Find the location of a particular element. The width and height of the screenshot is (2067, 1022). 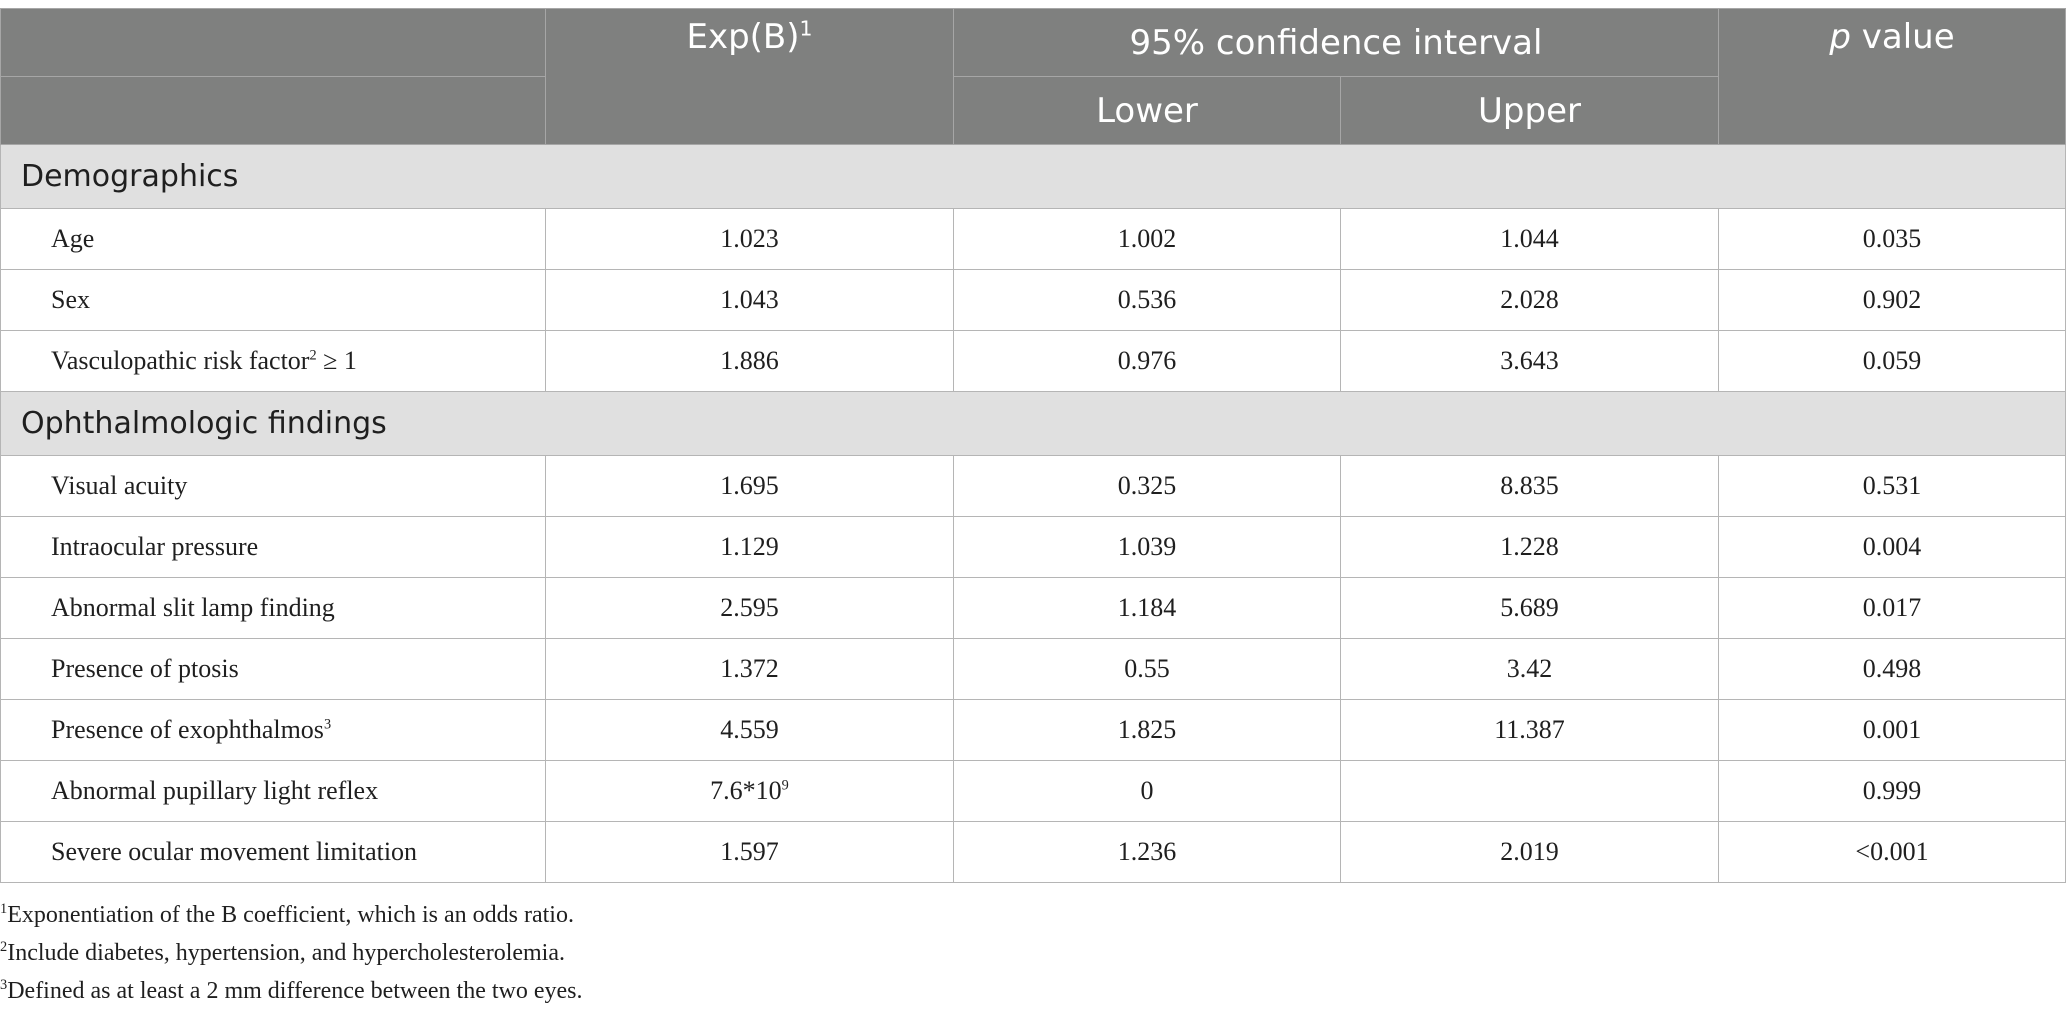

cell-exp-b-value: 1.043 is located at coordinates (749, 299).